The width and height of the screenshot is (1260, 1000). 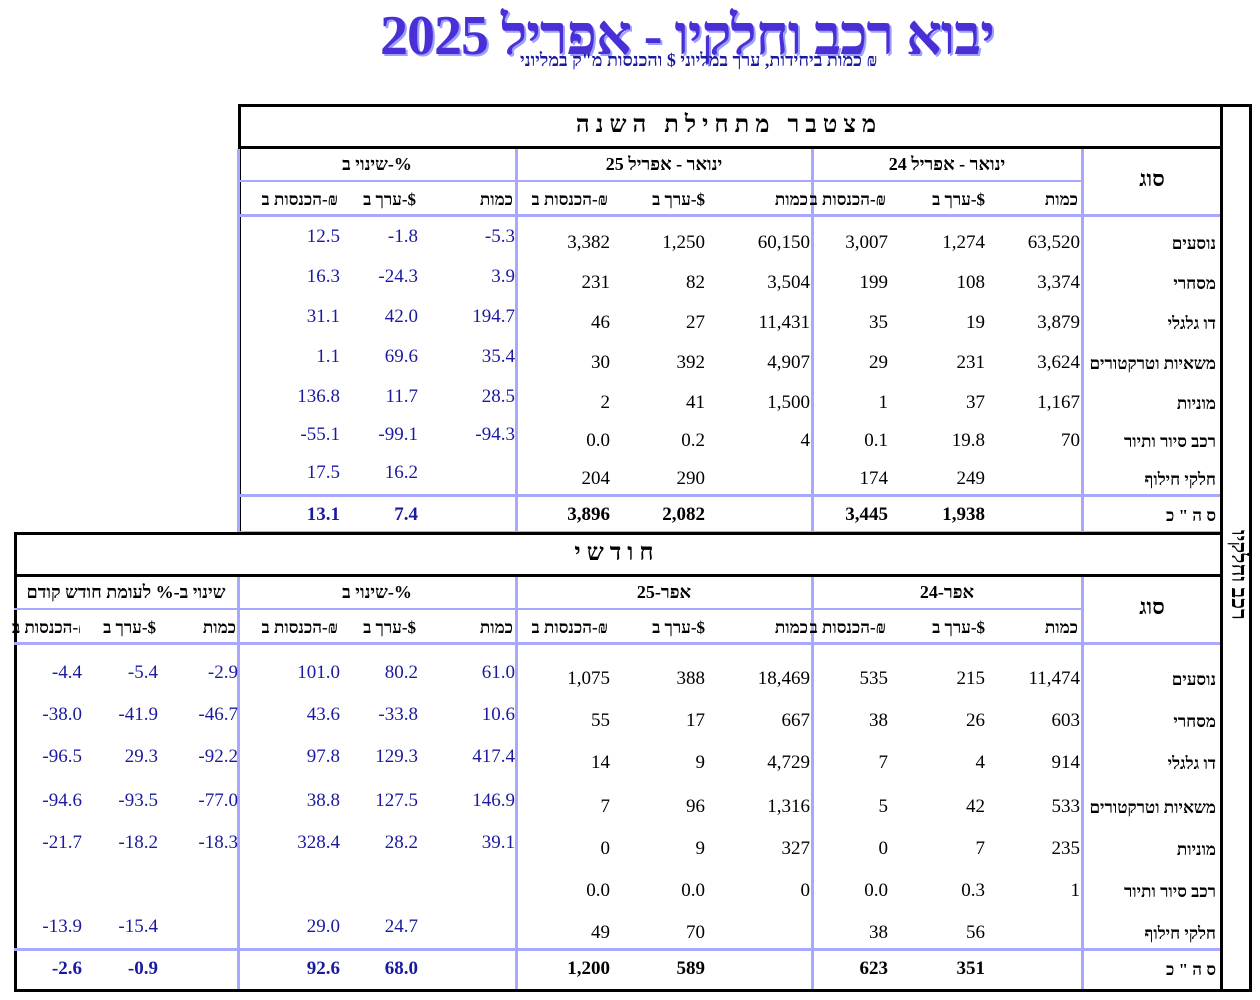 What do you see at coordinates (683, 514) in the screenshot?
I see `total-cell: 2,082` at bounding box center [683, 514].